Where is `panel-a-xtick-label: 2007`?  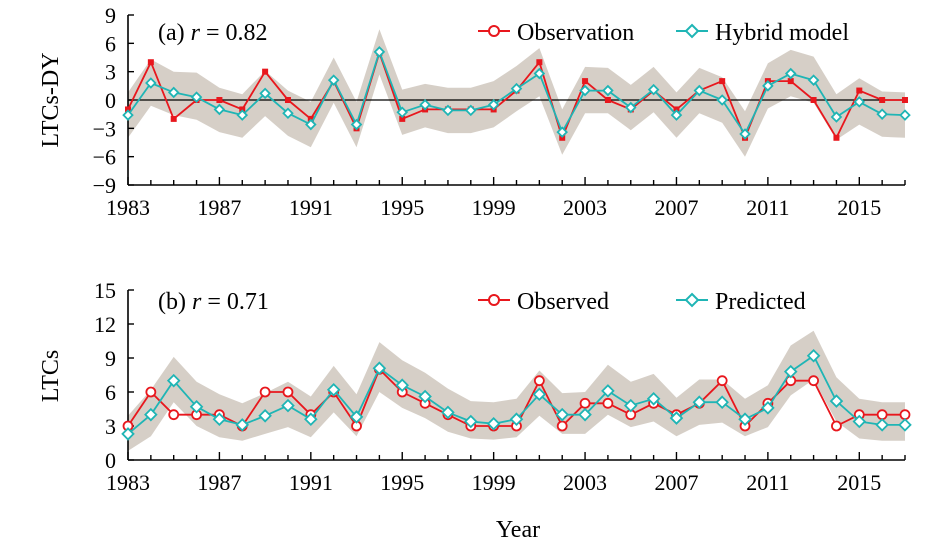 panel-a-xtick-label: 2007 is located at coordinates (676, 207).